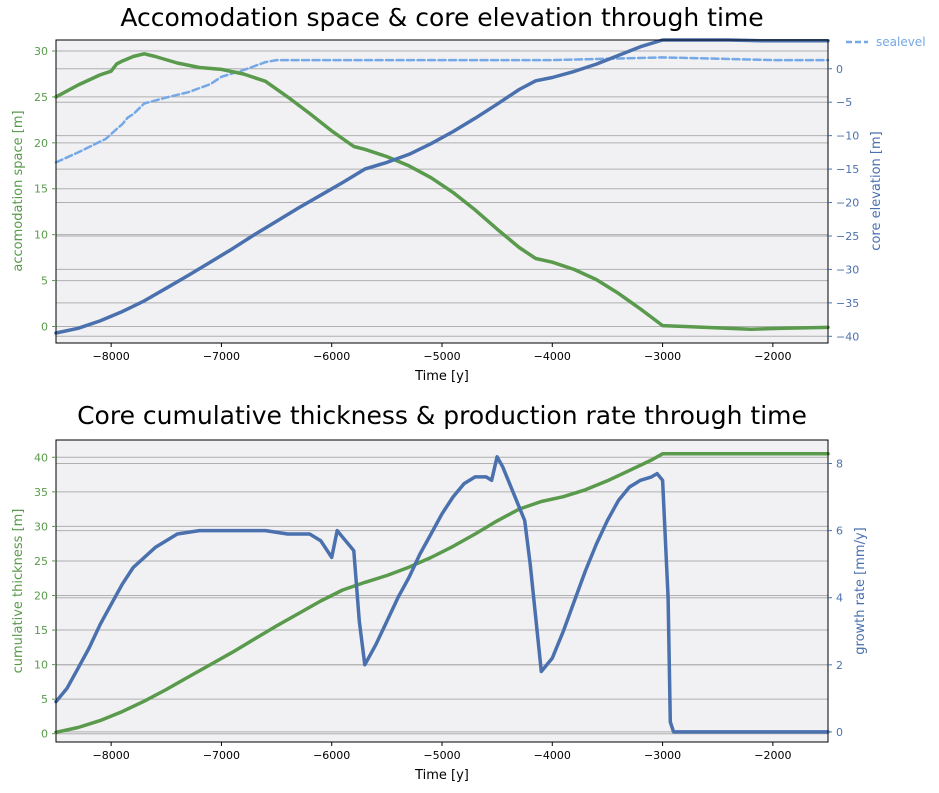 This screenshot has height=793, width=939. Describe the element at coordinates (847, 269) in the screenshot. I see `right-y-tick-label: −30` at that location.